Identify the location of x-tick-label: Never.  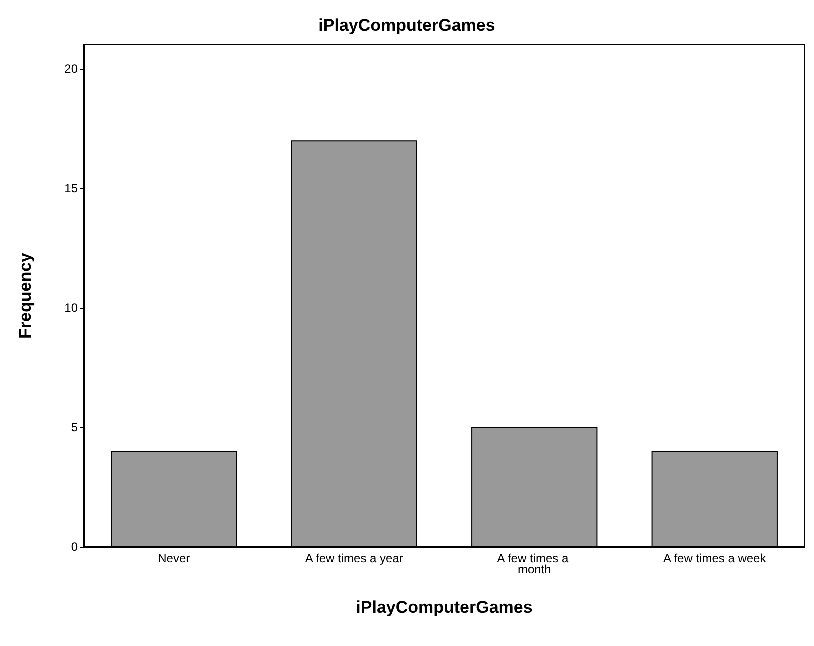
(174, 559).